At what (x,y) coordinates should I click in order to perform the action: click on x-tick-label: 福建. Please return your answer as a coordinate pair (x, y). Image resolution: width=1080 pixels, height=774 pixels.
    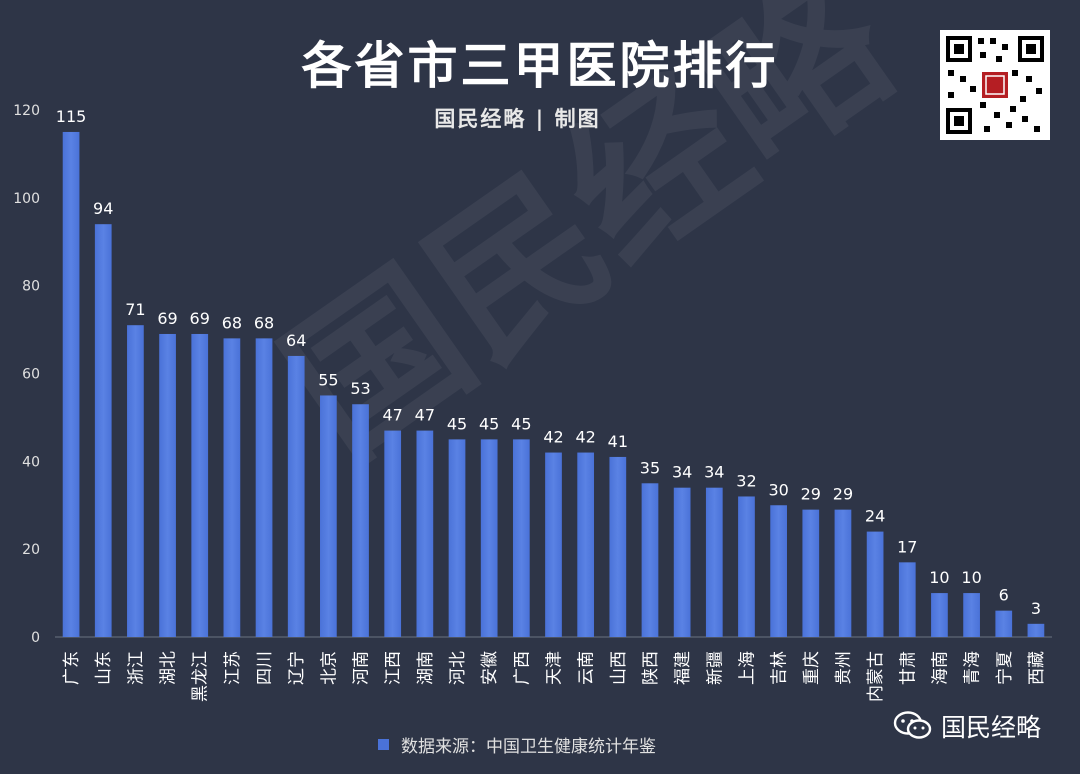
    Looking at the image, I should click on (683, 668).